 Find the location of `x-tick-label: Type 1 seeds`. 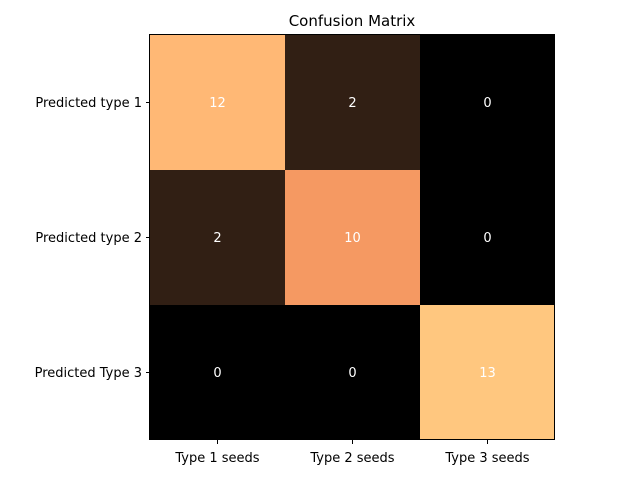

x-tick-label: Type 1 seeds is located at coordinates (216, 458).